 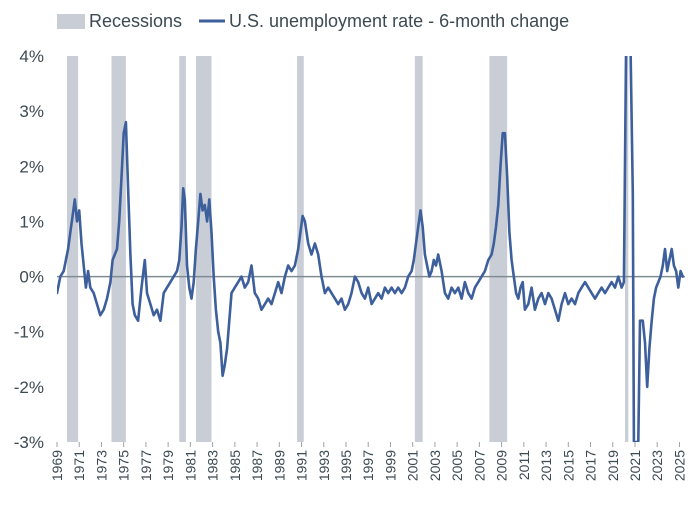 I want to click on legend-recession-swatch, so click(x=71, y=21).